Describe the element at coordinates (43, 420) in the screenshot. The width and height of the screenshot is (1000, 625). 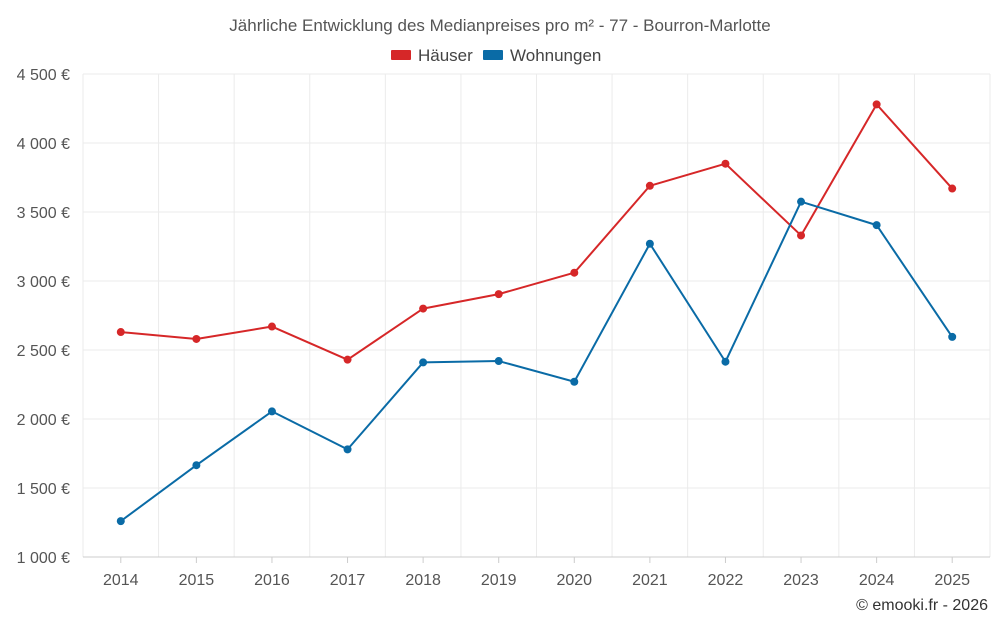
I see `y-tick-label: 2 000 €` at that location.